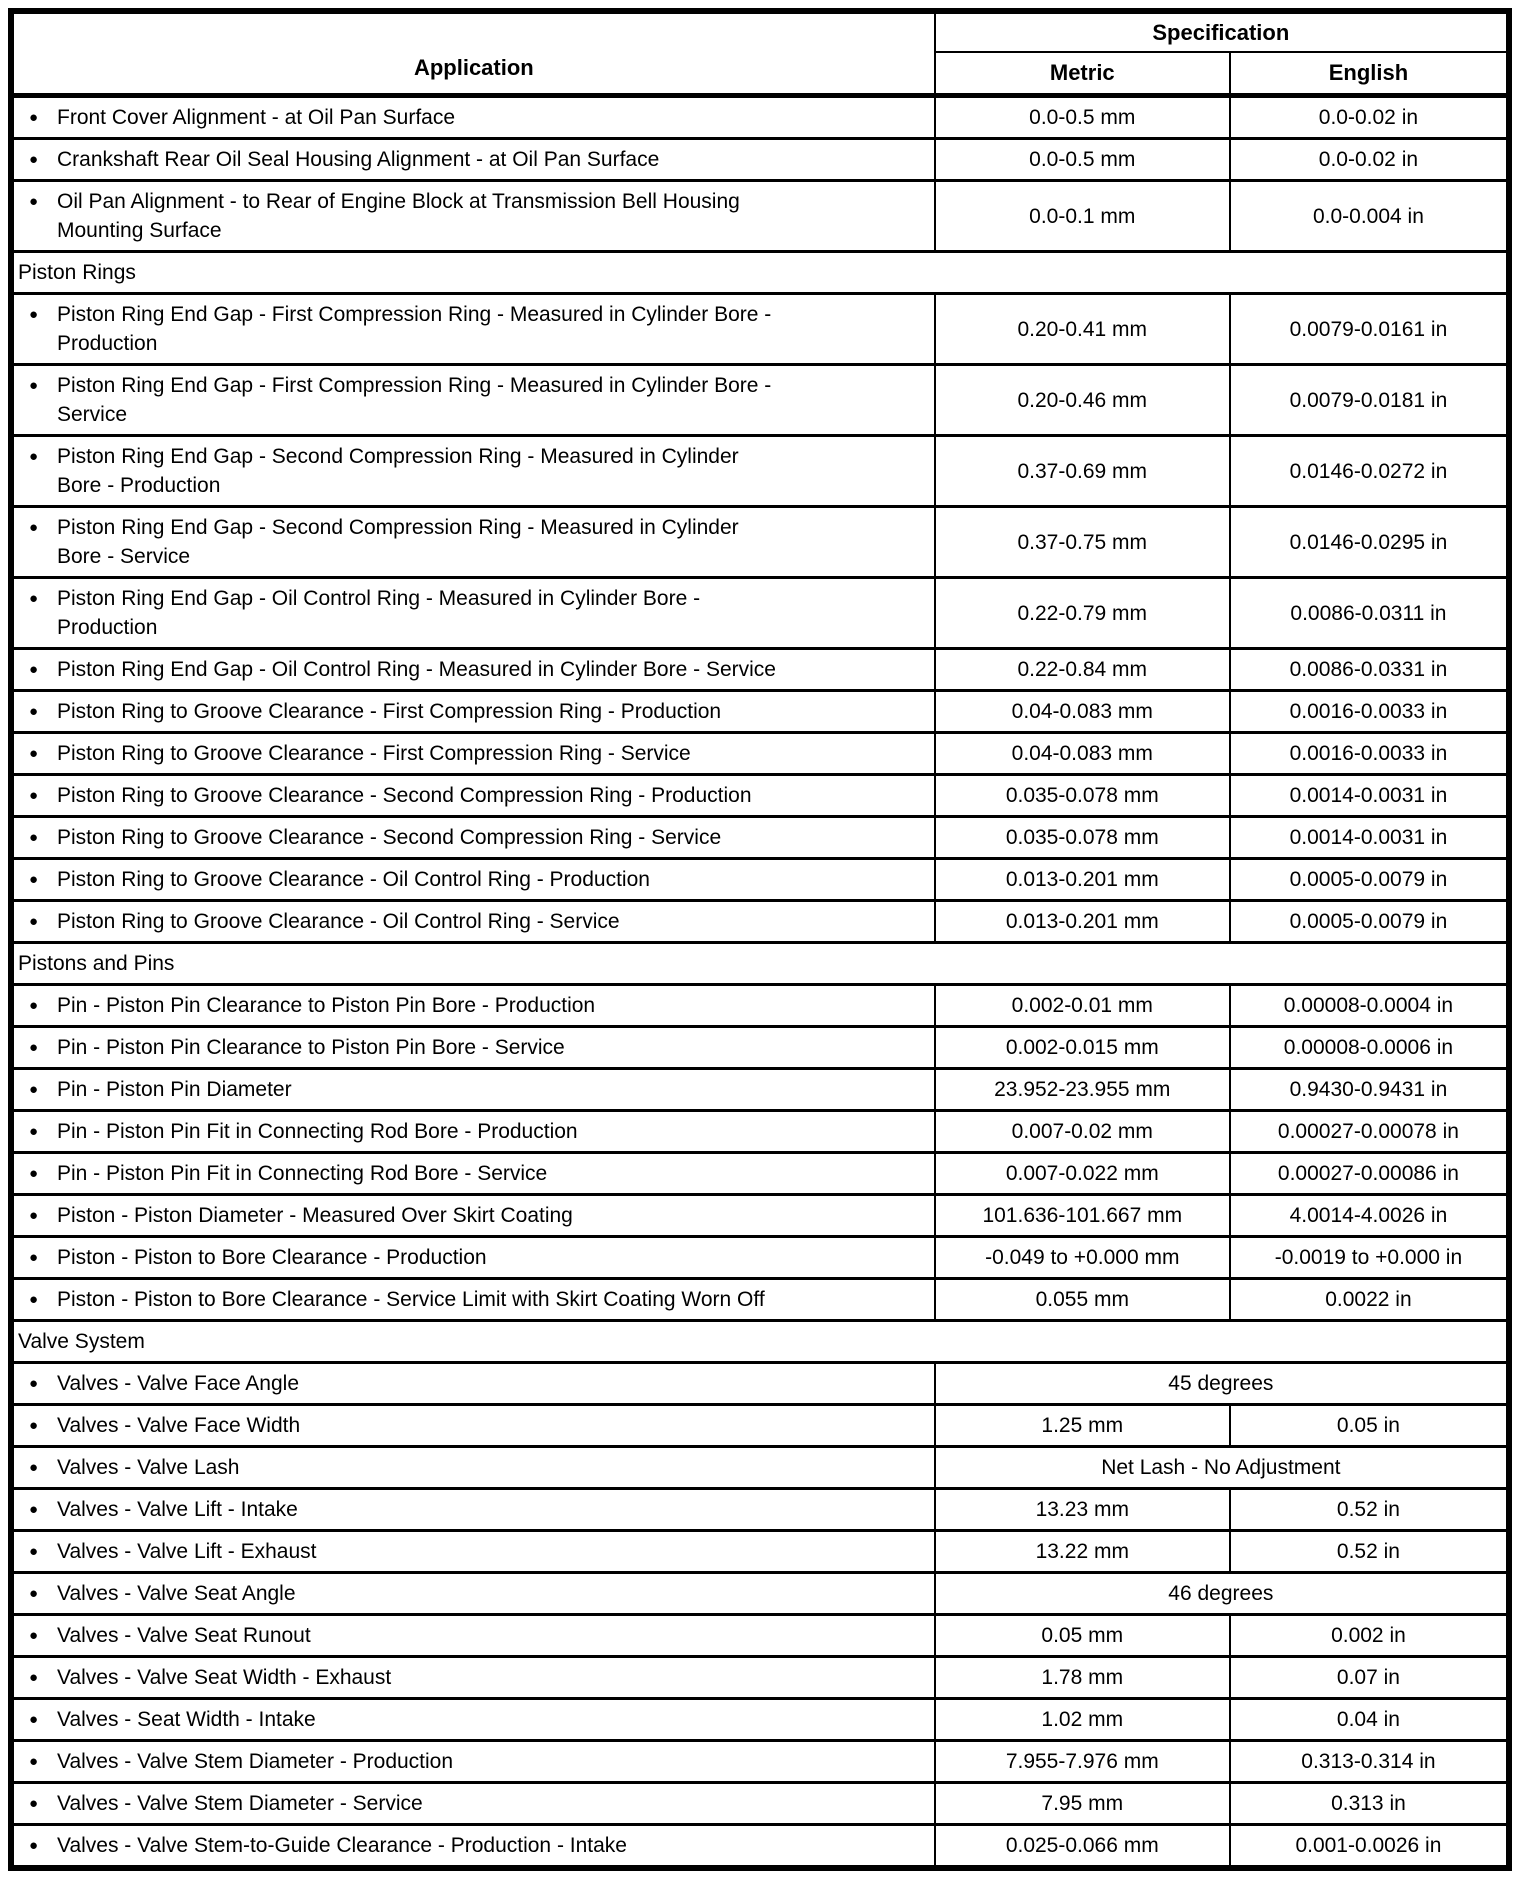  Describe the element at coordinates (1369, 1426) in the screenshot. I see `english-value: 0.05 in` at that location.